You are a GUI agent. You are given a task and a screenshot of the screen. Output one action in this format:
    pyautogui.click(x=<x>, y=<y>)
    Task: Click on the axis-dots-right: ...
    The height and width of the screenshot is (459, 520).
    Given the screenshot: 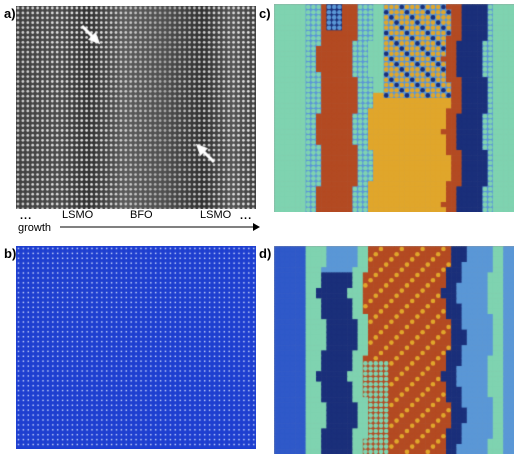 What is the action you would take?
    pyautogui.click(x=246, y=216)
    